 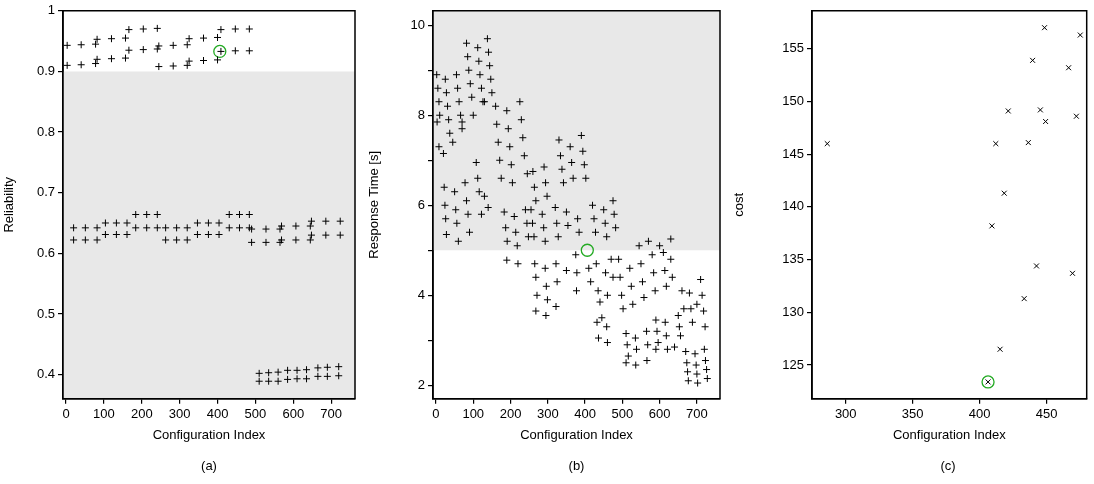 What do you see at coordinates (576, 465) in the screenshot?
I see `text: (b)` at bounding box center [576, 465].